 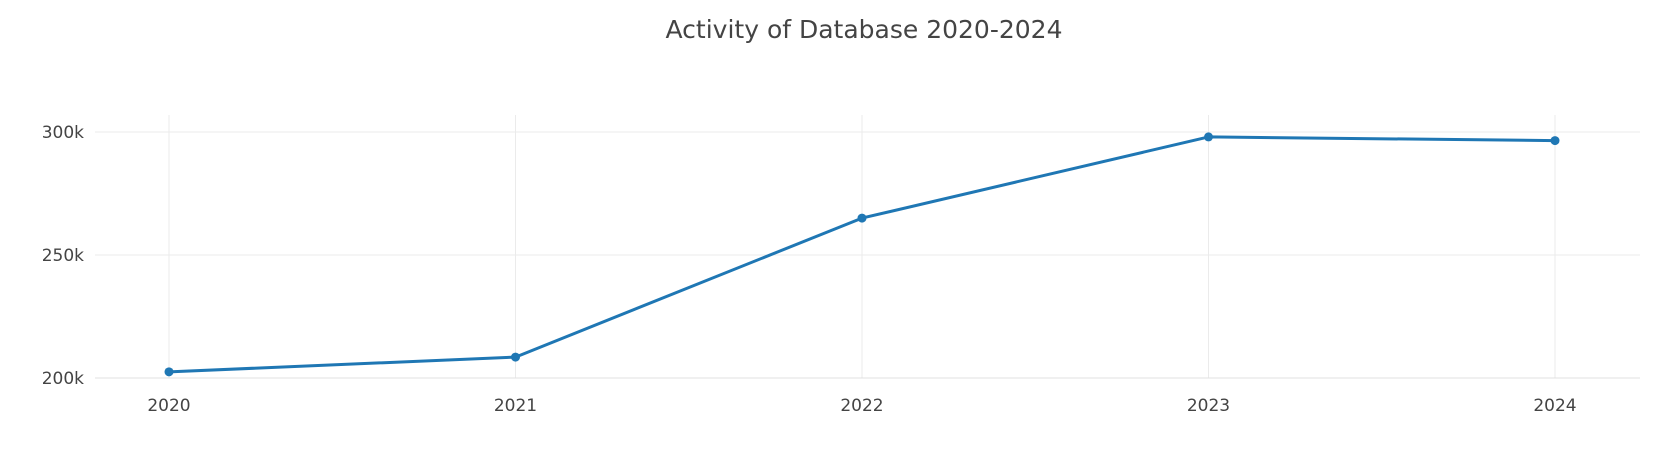 What do you see at coordinates (515, 357) in the screenshot?
I see `data-point-2021` at bounding box center [515, 357].